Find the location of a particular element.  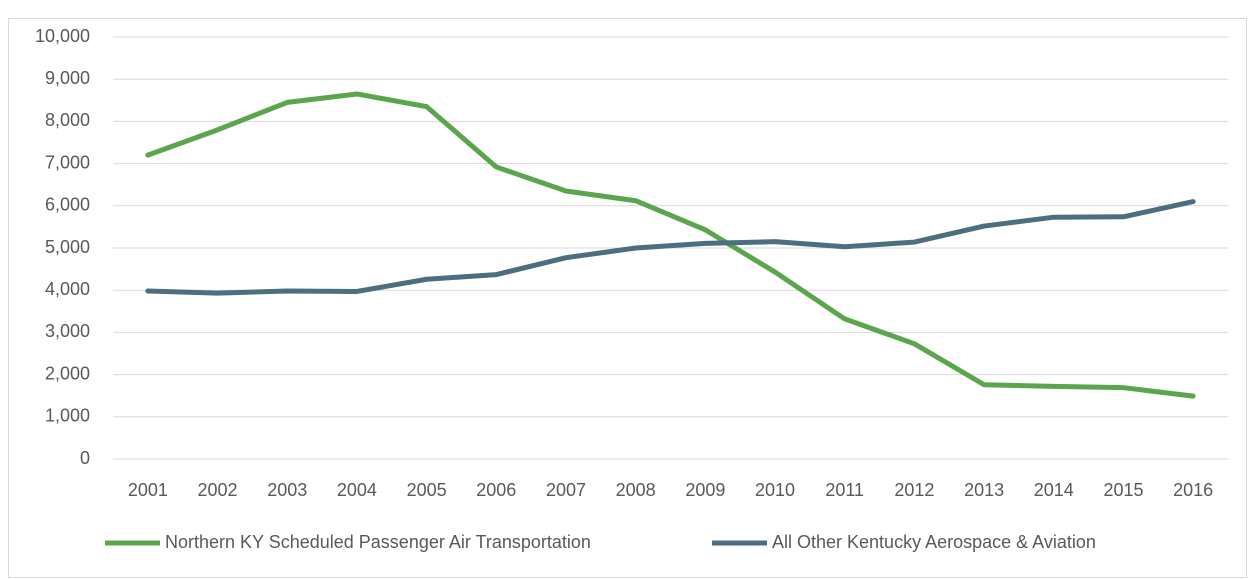

y-tick-label: 9,000 is located at coordinates (67, 78).